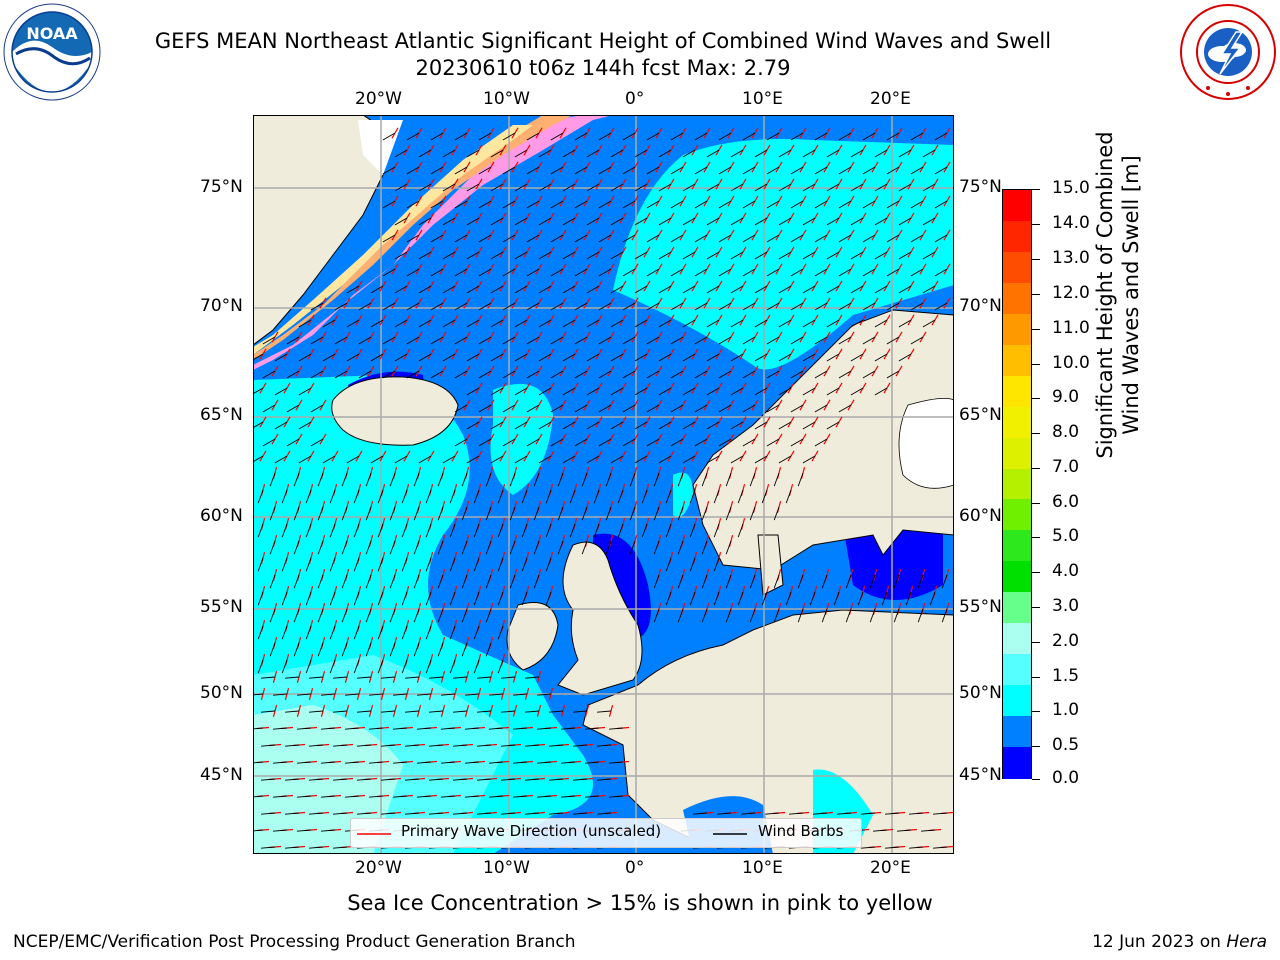 This screenshot has width=1280, height=960. I want to click on top-lon-label: 10°E, so click(762, 99).